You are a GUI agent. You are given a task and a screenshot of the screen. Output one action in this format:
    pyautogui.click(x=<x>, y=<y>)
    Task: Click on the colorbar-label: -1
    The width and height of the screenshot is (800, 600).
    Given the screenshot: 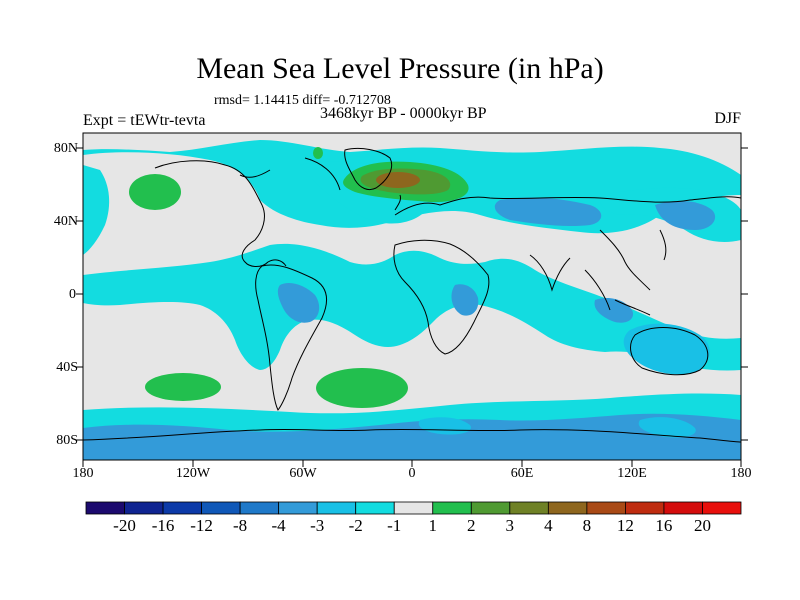 What is the action you would take?
    pyautogui.click(x=394, y=525)
    